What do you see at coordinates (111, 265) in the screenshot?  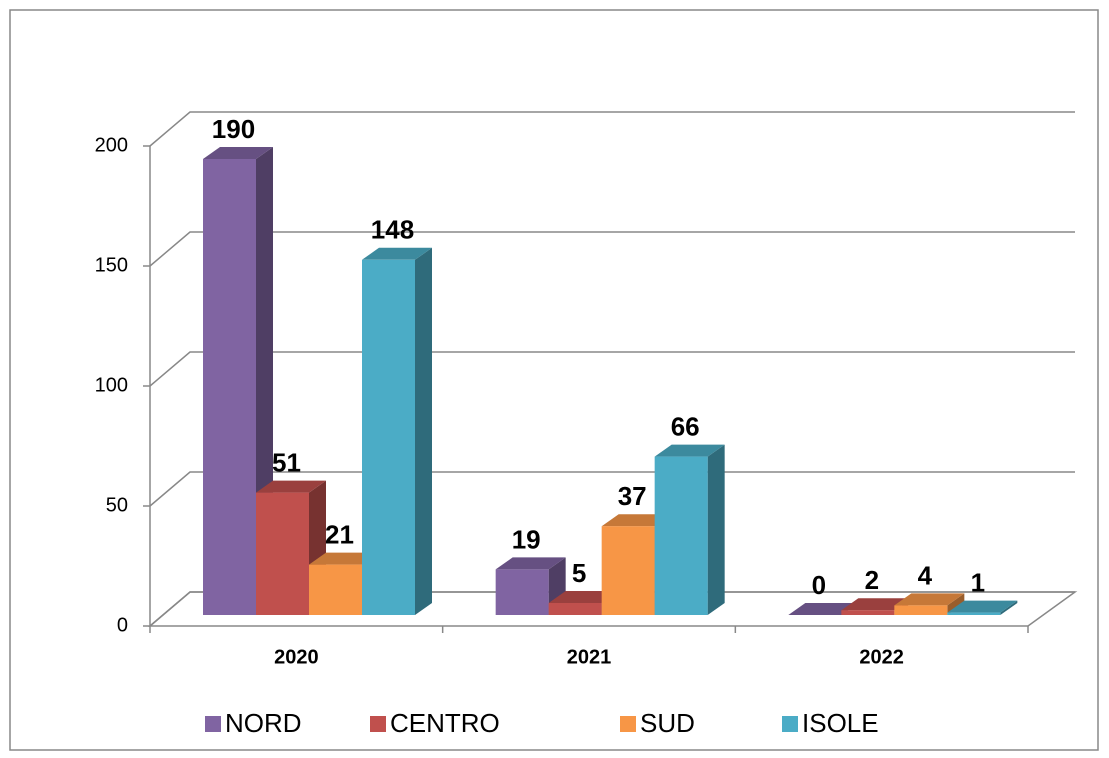 I see `y-tick-label: 150` at bounding box center [111, 265].